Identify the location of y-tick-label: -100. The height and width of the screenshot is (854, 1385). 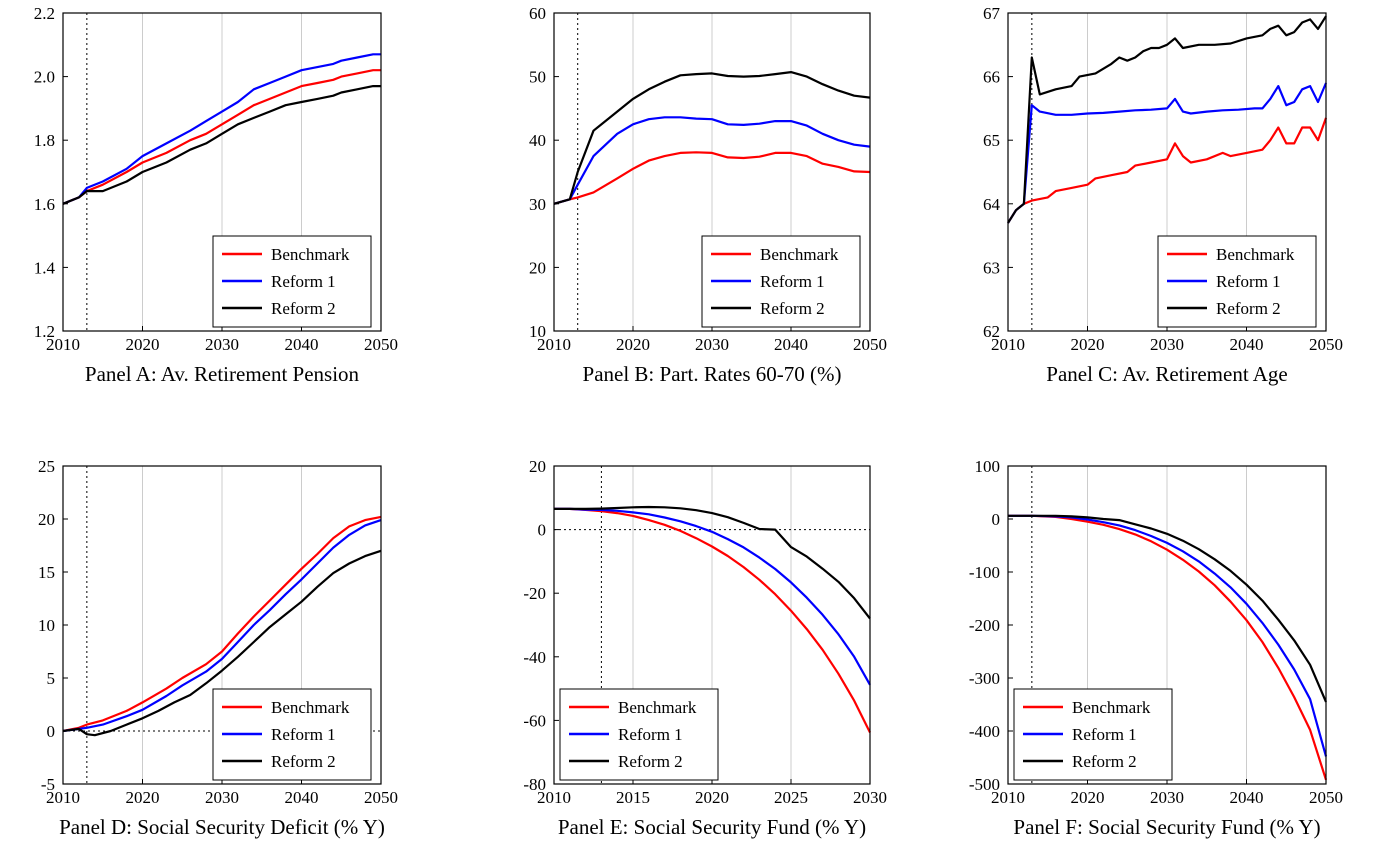
(984, 572).